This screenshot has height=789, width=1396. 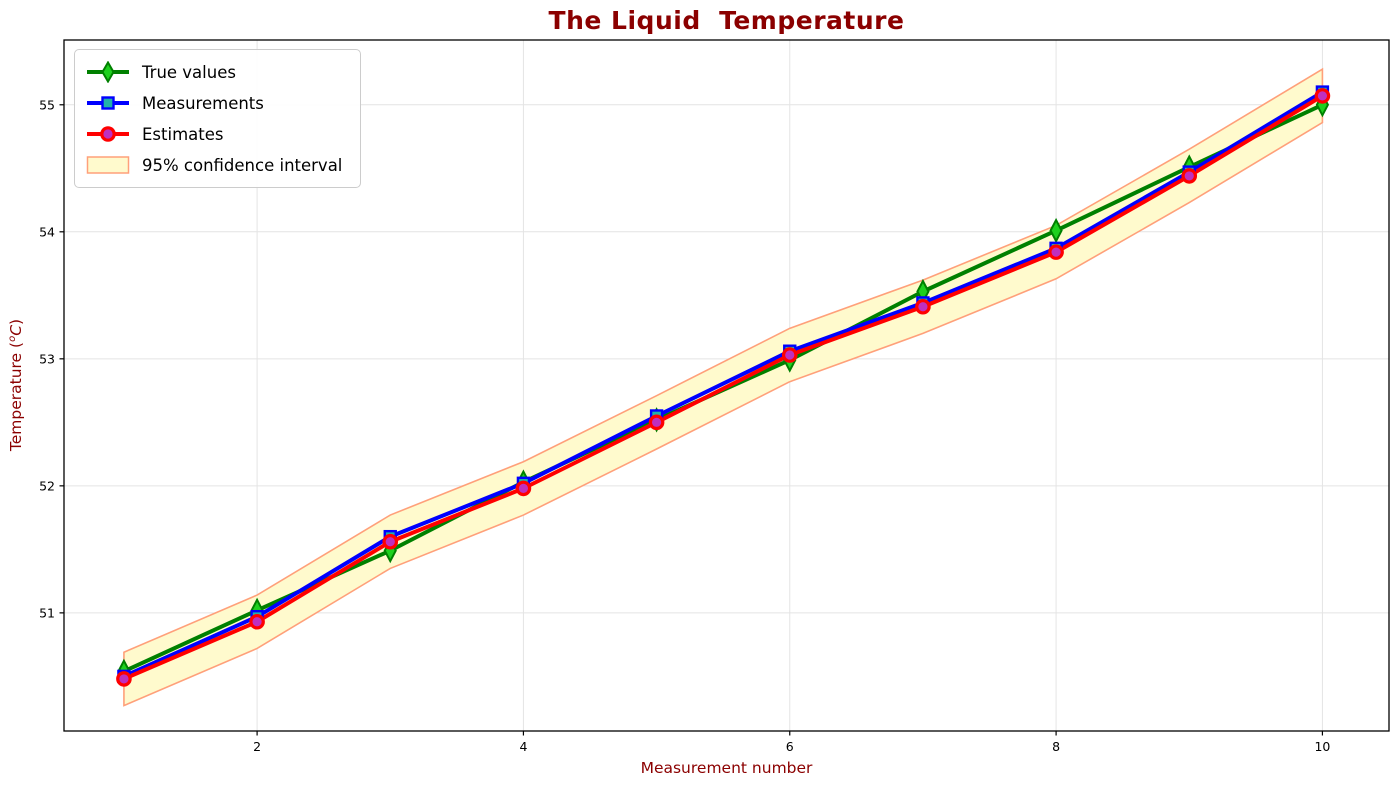 I want to click on y-tick-label: 55, so click(x=47, y=104).